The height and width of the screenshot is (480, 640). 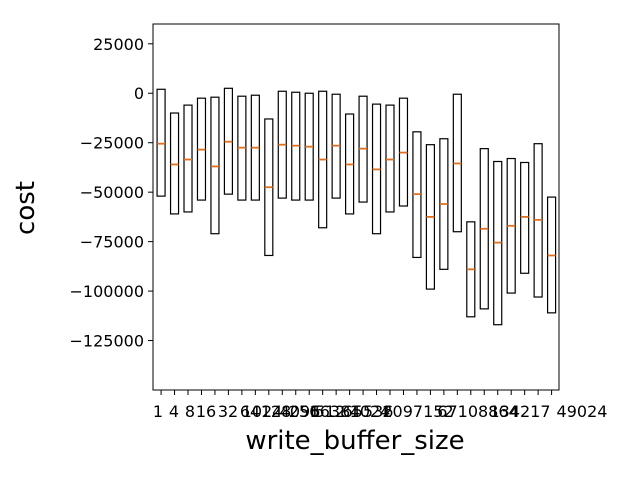 What do you see at coordinates (158, 411) in the screenshot?
I see `x-tick-label: 1` at bounding box center [158, 411].